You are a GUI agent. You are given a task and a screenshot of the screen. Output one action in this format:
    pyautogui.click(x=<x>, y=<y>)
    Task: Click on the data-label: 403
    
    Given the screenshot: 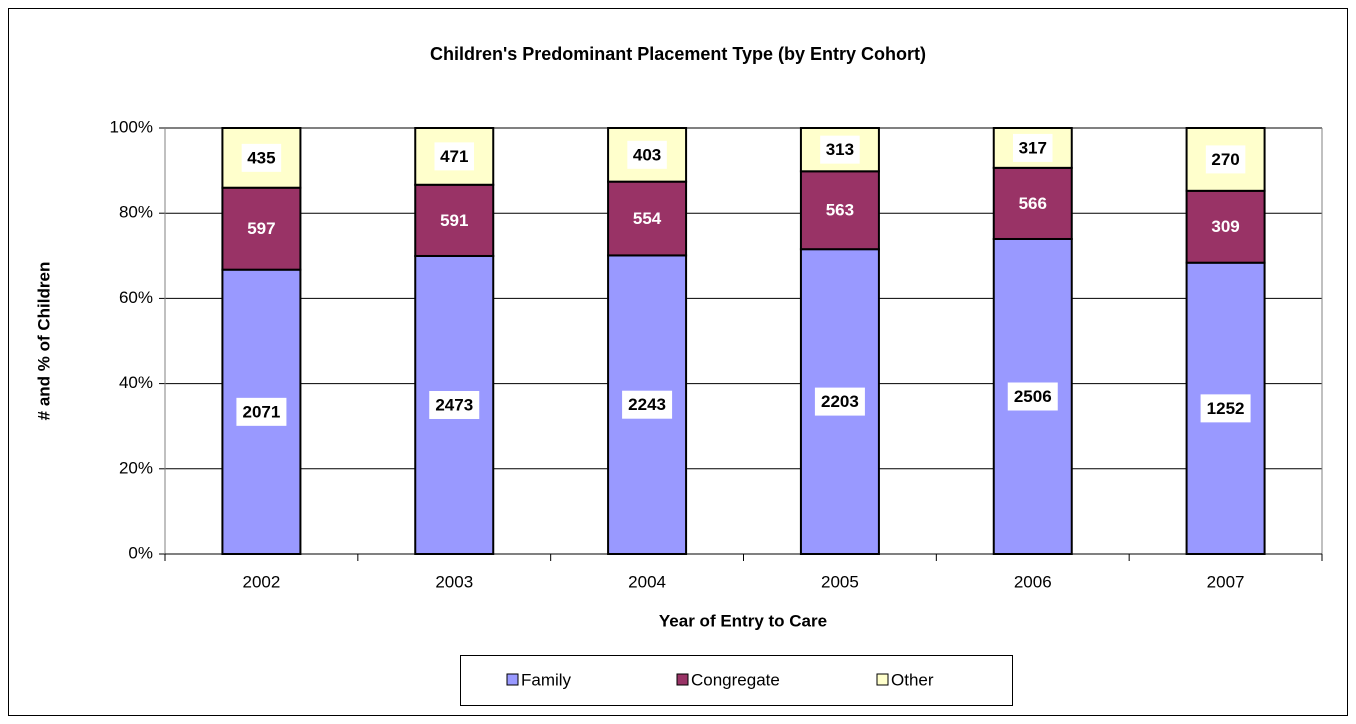 What is the action you would take?
    pyautogui.click(x=647, y=154)
    